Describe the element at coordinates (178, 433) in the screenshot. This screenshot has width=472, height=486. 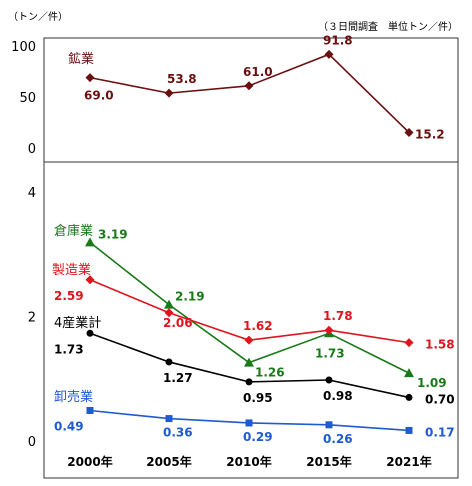
I see `data-label-wholesale: 0.36` at that location.